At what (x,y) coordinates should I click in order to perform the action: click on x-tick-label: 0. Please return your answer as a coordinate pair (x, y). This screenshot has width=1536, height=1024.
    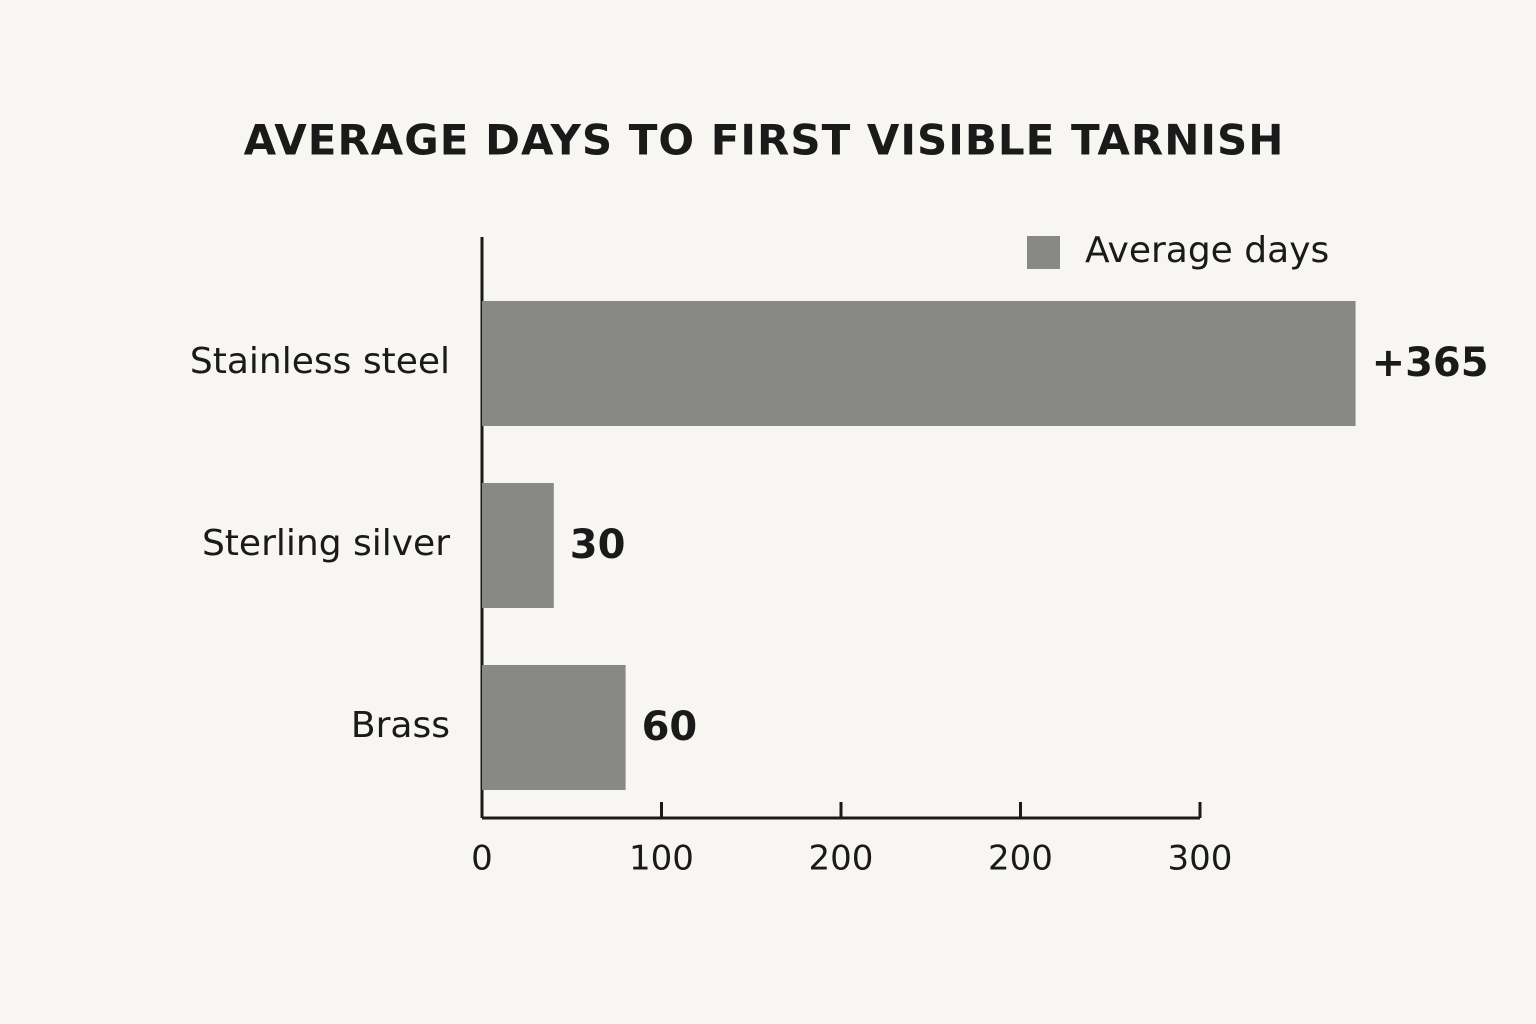
    Looking at the image, I should click on (482, 859).